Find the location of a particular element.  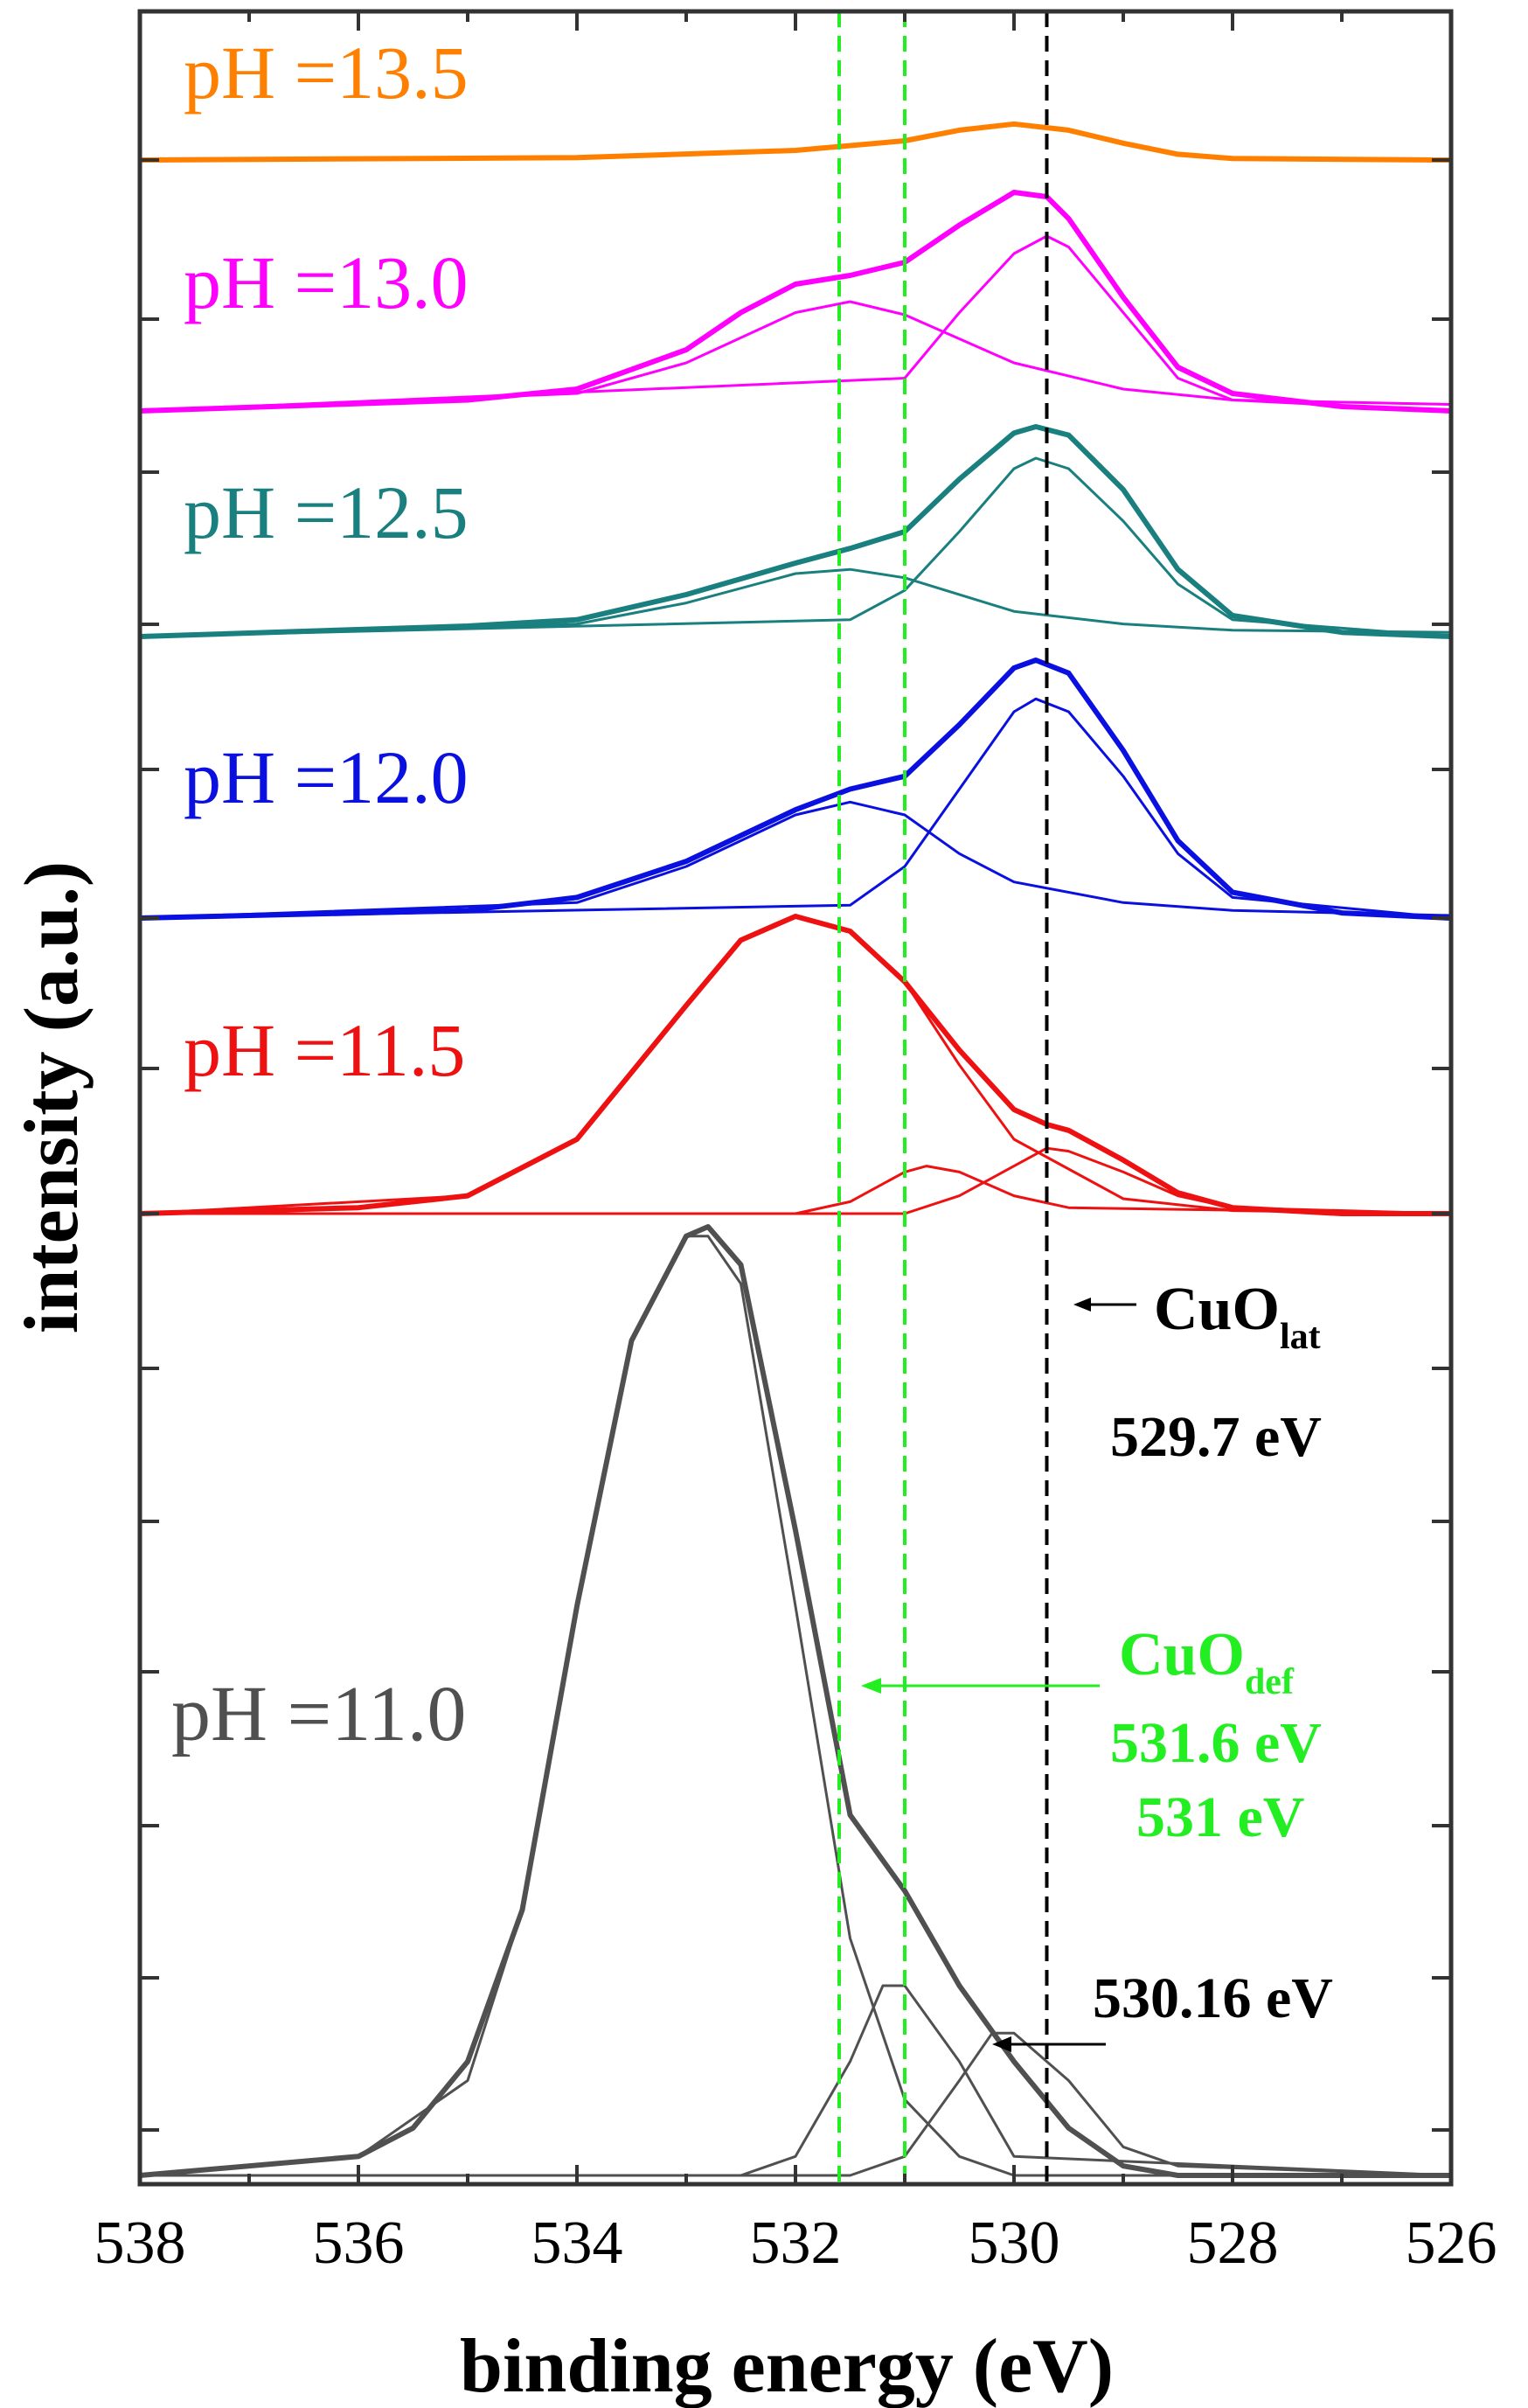

peak-530-annotation: 530.16 eV is located at coordinates (1162, 2009).